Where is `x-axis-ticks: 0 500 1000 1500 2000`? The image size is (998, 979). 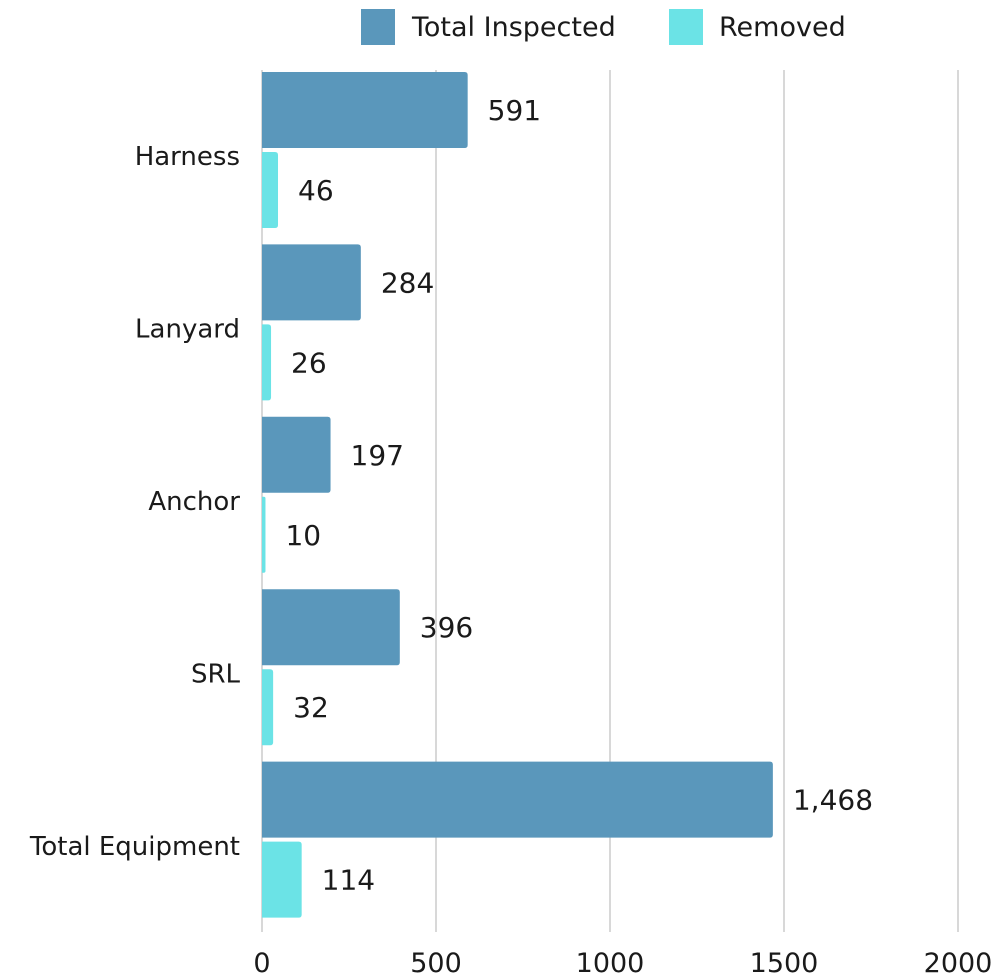 x-axis-ticks: 0 500 1000 1500 2000 is located at coordinates (622, 963).